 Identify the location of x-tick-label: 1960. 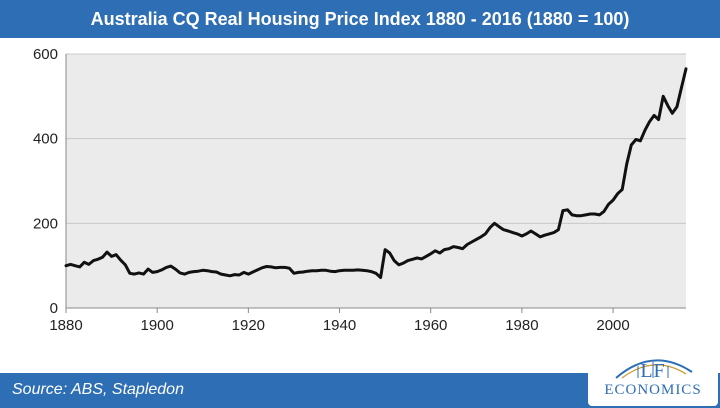
(430, 325).